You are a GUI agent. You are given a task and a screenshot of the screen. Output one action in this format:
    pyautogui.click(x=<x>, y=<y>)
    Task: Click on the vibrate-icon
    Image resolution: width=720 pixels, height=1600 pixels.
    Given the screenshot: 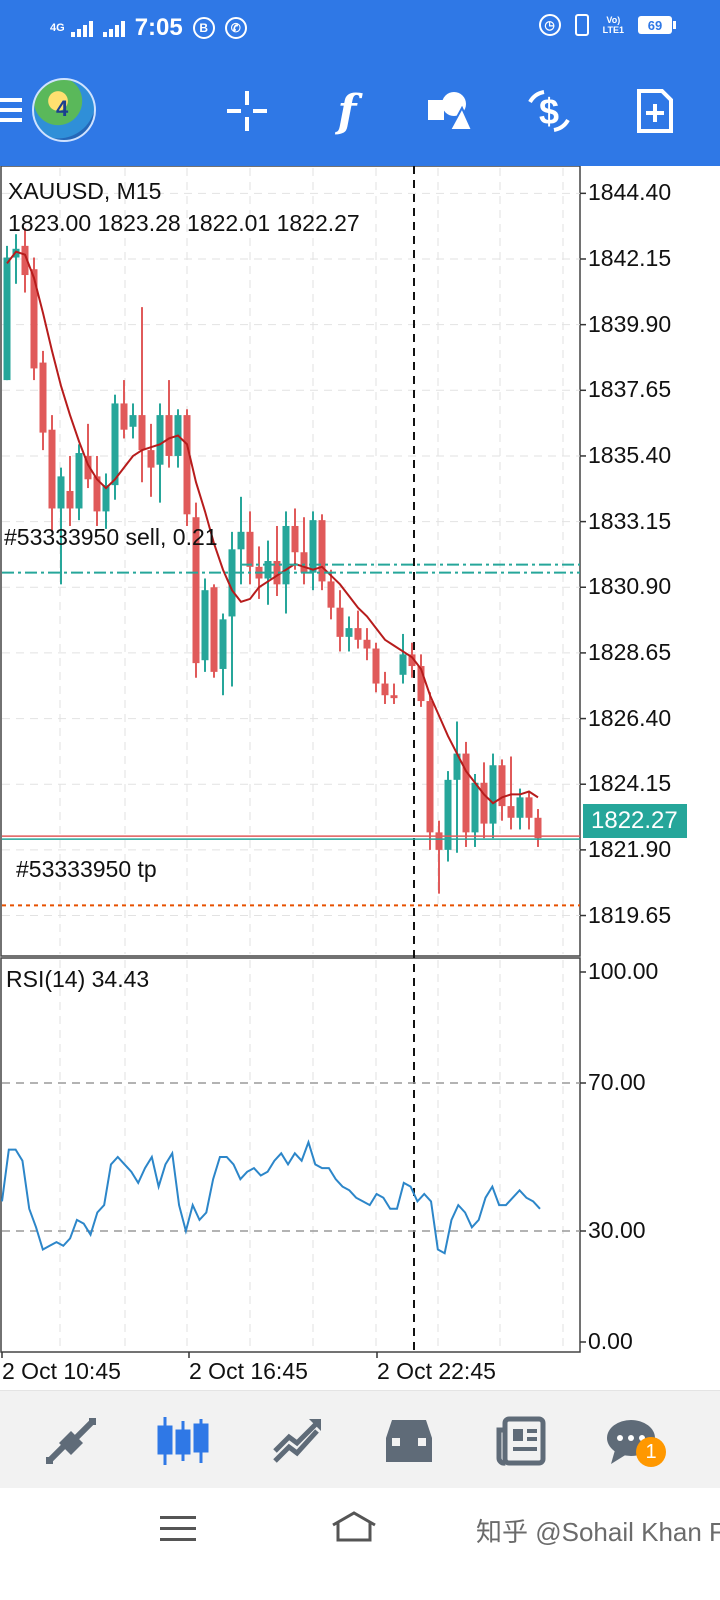 What is the action you would take?
    pyautogui.click(x=581, y=25)
    